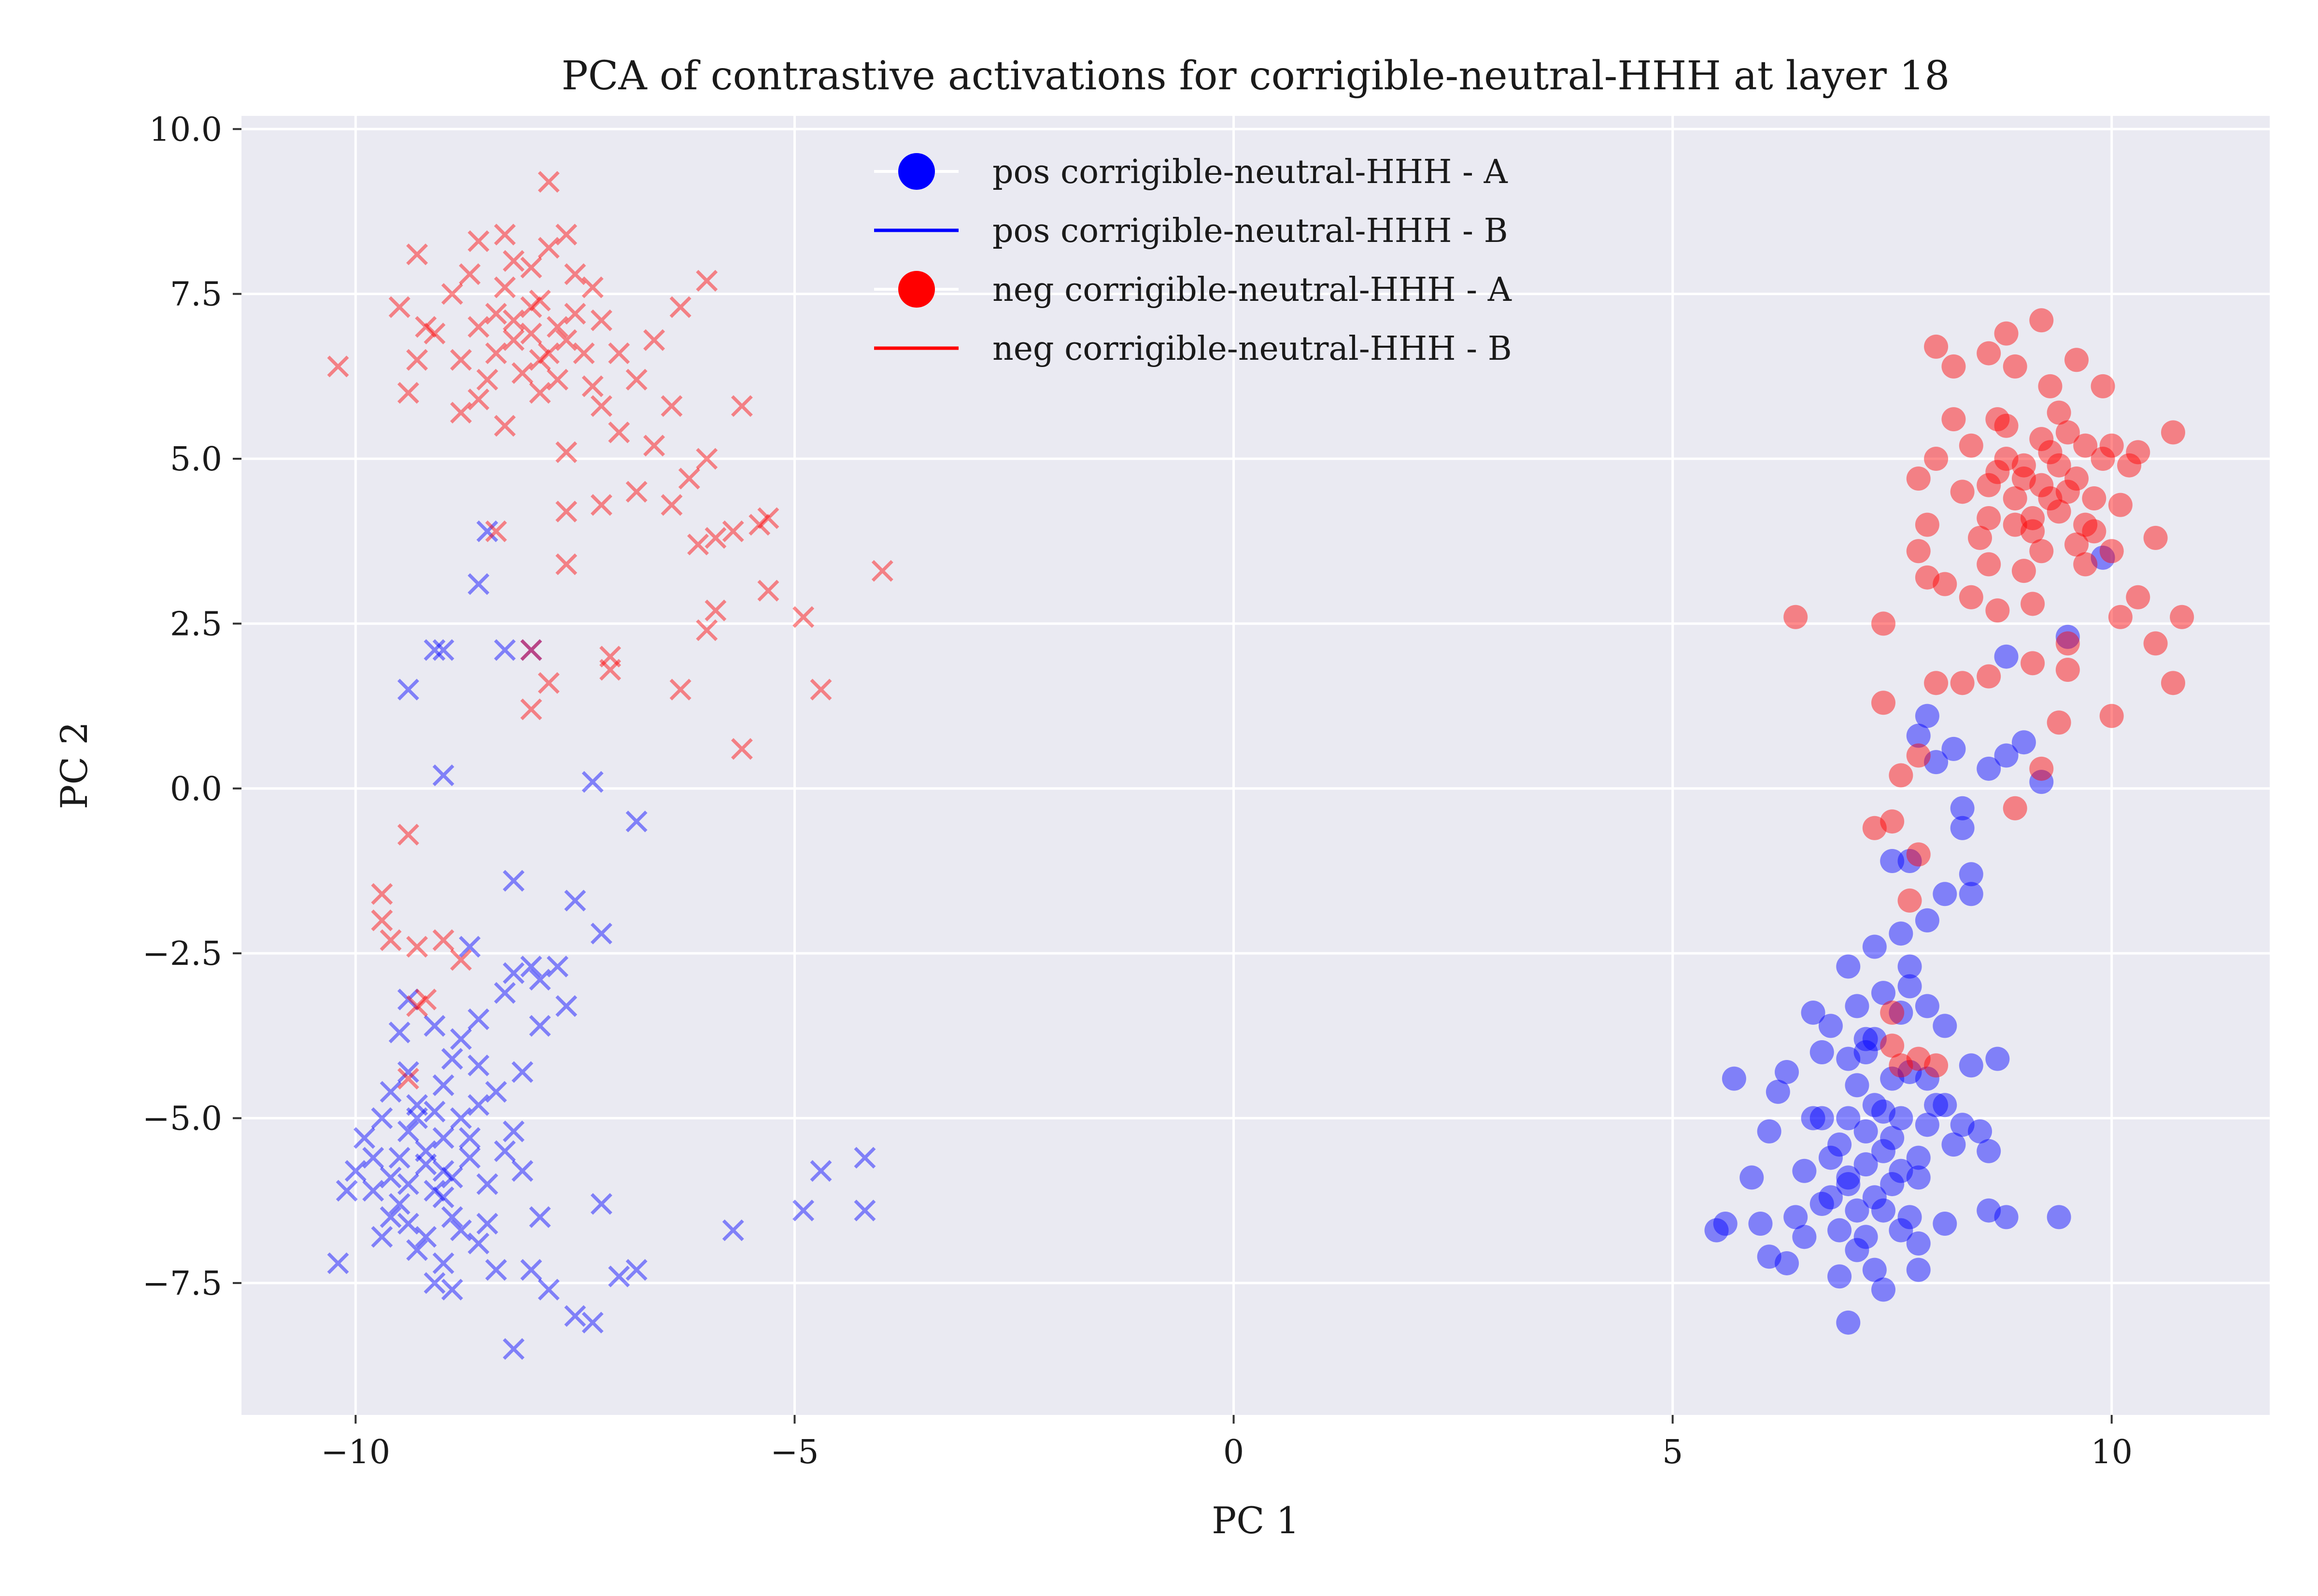 Image resolution: width=2318 pixels, height=1596 pixels. What do you see at coordinates (794, 1452) in the screenshot?
I see `x-tick-label: −5` at bounding box center [794, 1452].